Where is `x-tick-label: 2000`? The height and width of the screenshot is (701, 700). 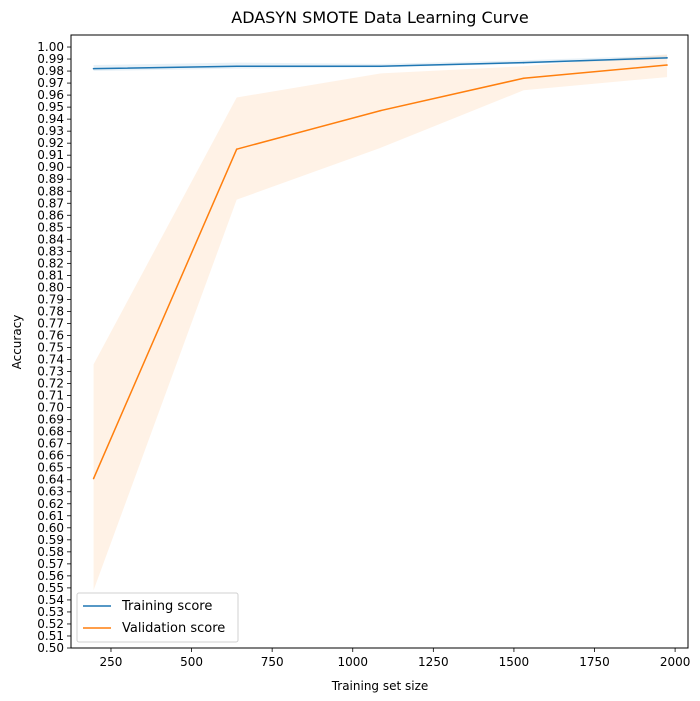 x-tick-label: 2000 is located at coordinates (675, 662).